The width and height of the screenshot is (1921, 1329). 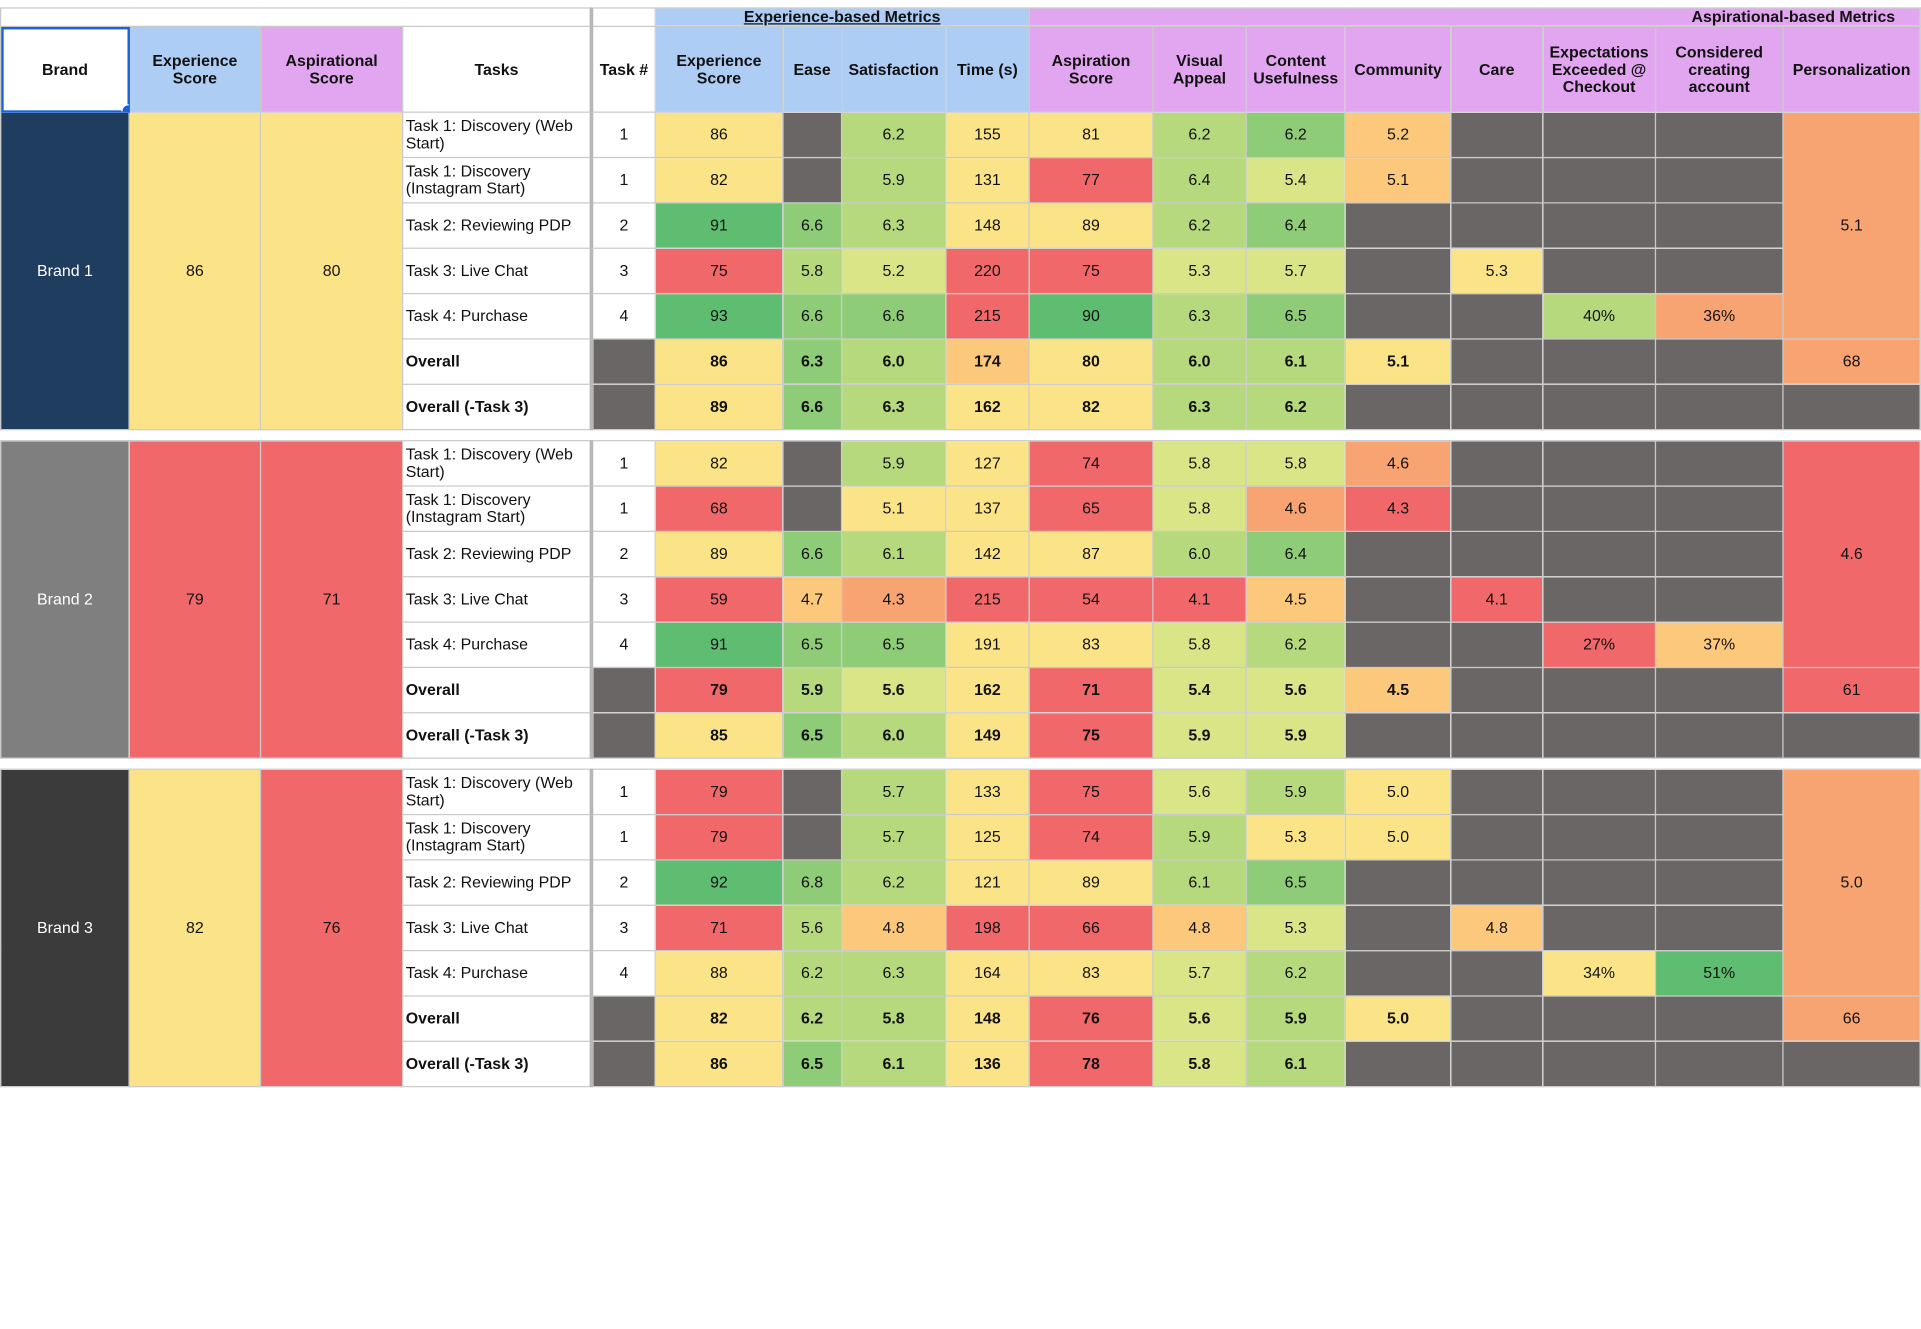 I want to click on brand-cell: Brand 2, so click(x=65, y=599).